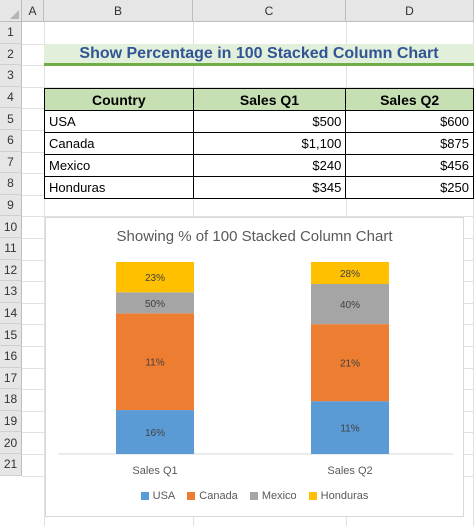 The width and height of the screenshot is (474, 526). Describe the element at coordinates (119, 121) in the screenshot. I see `table-cell: USA` at that location.